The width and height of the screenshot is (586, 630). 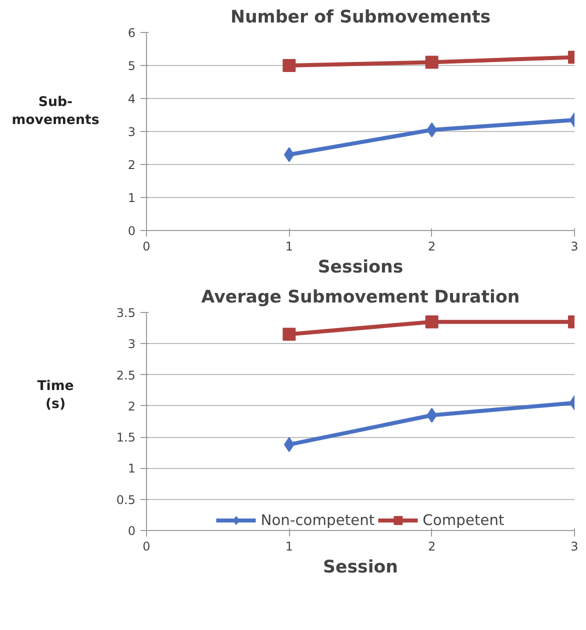 What do you see at coordinates (360, 568) in the screenshot?
I see `x-axis-title: Session` at bounding box center [360, 568].